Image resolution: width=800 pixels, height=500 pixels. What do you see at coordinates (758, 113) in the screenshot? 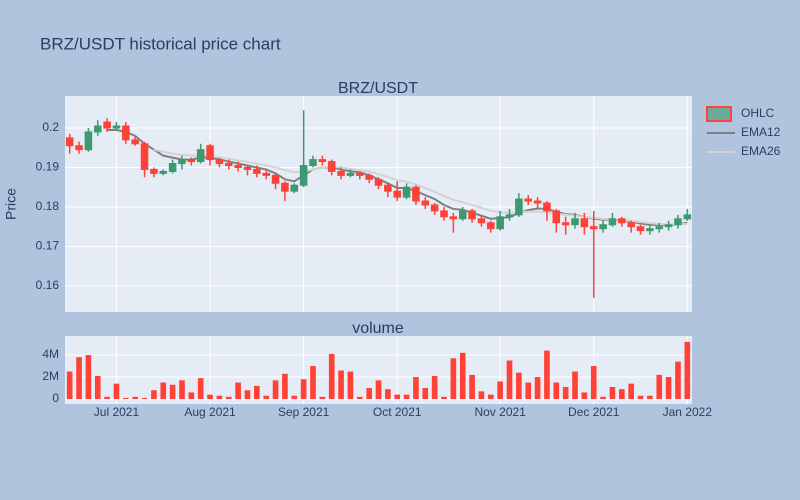
I see `legend-label: OHLC` at bounding box center [758, 113].